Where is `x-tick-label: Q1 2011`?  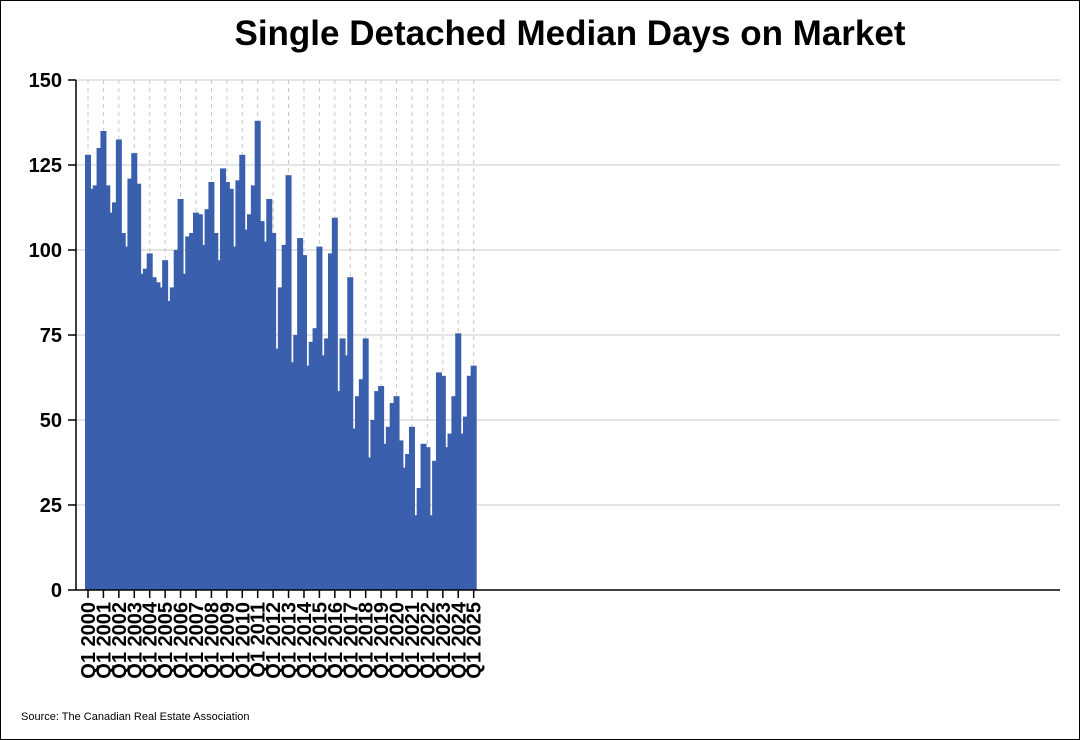 x-tick-label: Q1 2011 is located at coordinates (259, 640).